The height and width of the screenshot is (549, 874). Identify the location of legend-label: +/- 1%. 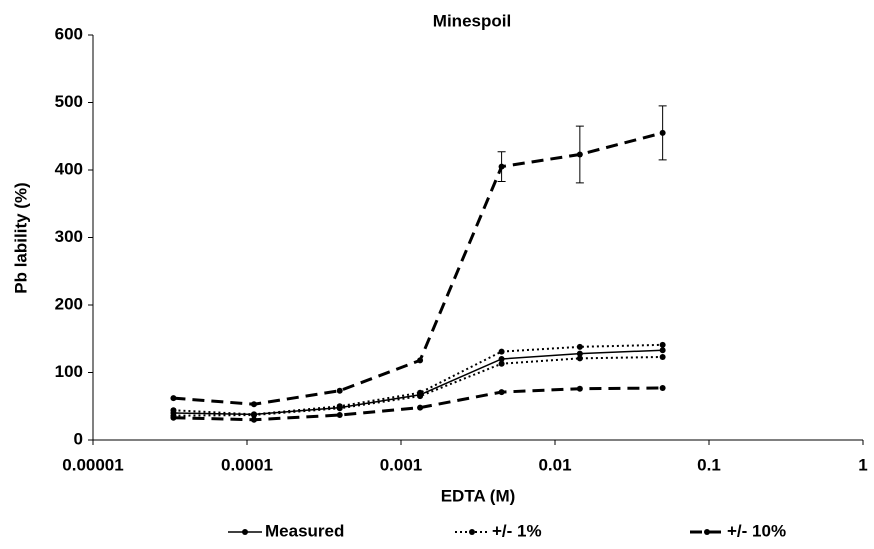
(517, 530).